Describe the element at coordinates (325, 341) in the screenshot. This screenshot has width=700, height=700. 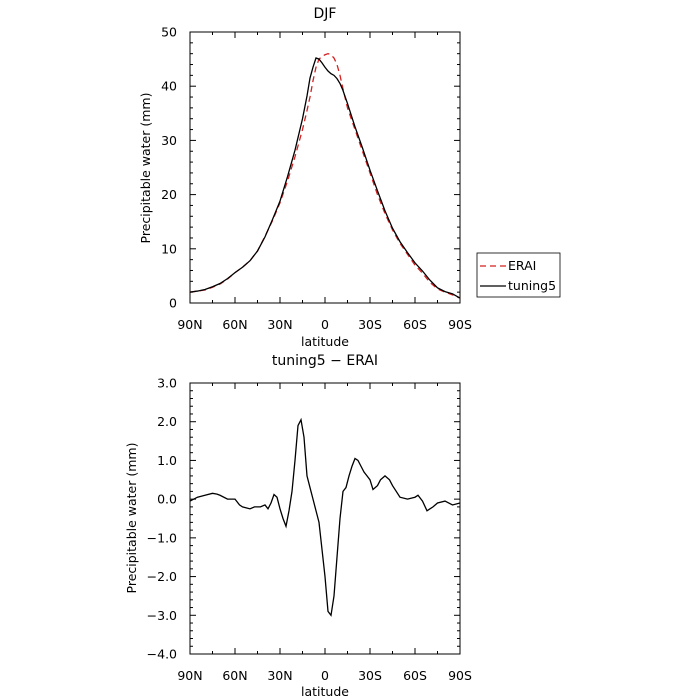
I see `djf-x-axis-title: latitude` at that location.